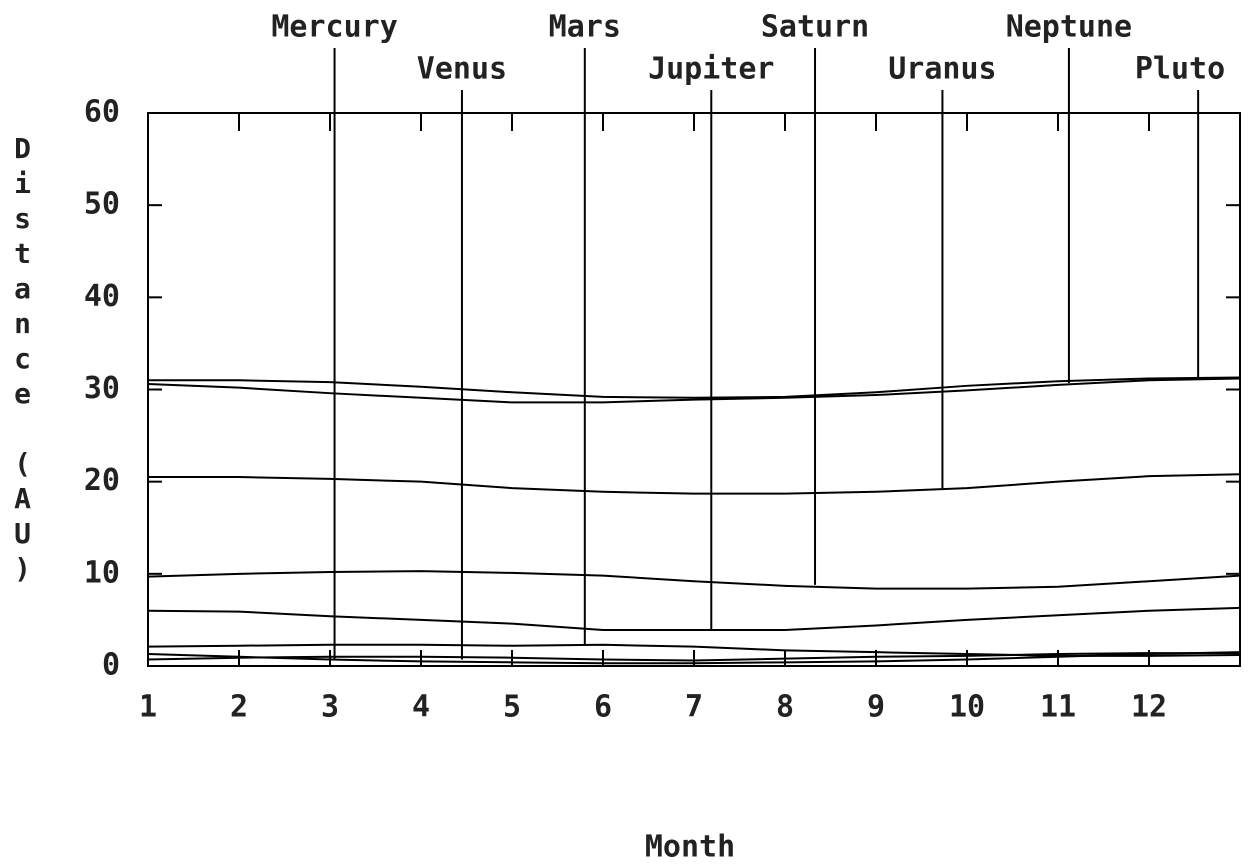 The image size is (1251, 866). I want to click on x-tick-label: 12, so click(1149, 707).